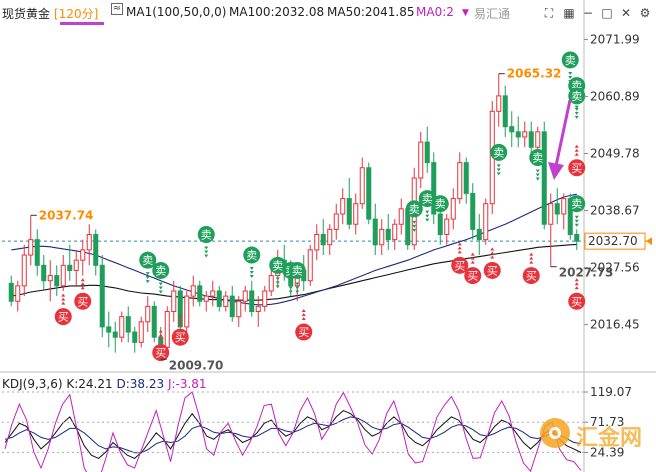 This screenshot has height=472, width=656. What do you see at coordinates (117, 9) in the screenshot?
I see `indicator-icon: ≈` at bounding box center [117, 9].